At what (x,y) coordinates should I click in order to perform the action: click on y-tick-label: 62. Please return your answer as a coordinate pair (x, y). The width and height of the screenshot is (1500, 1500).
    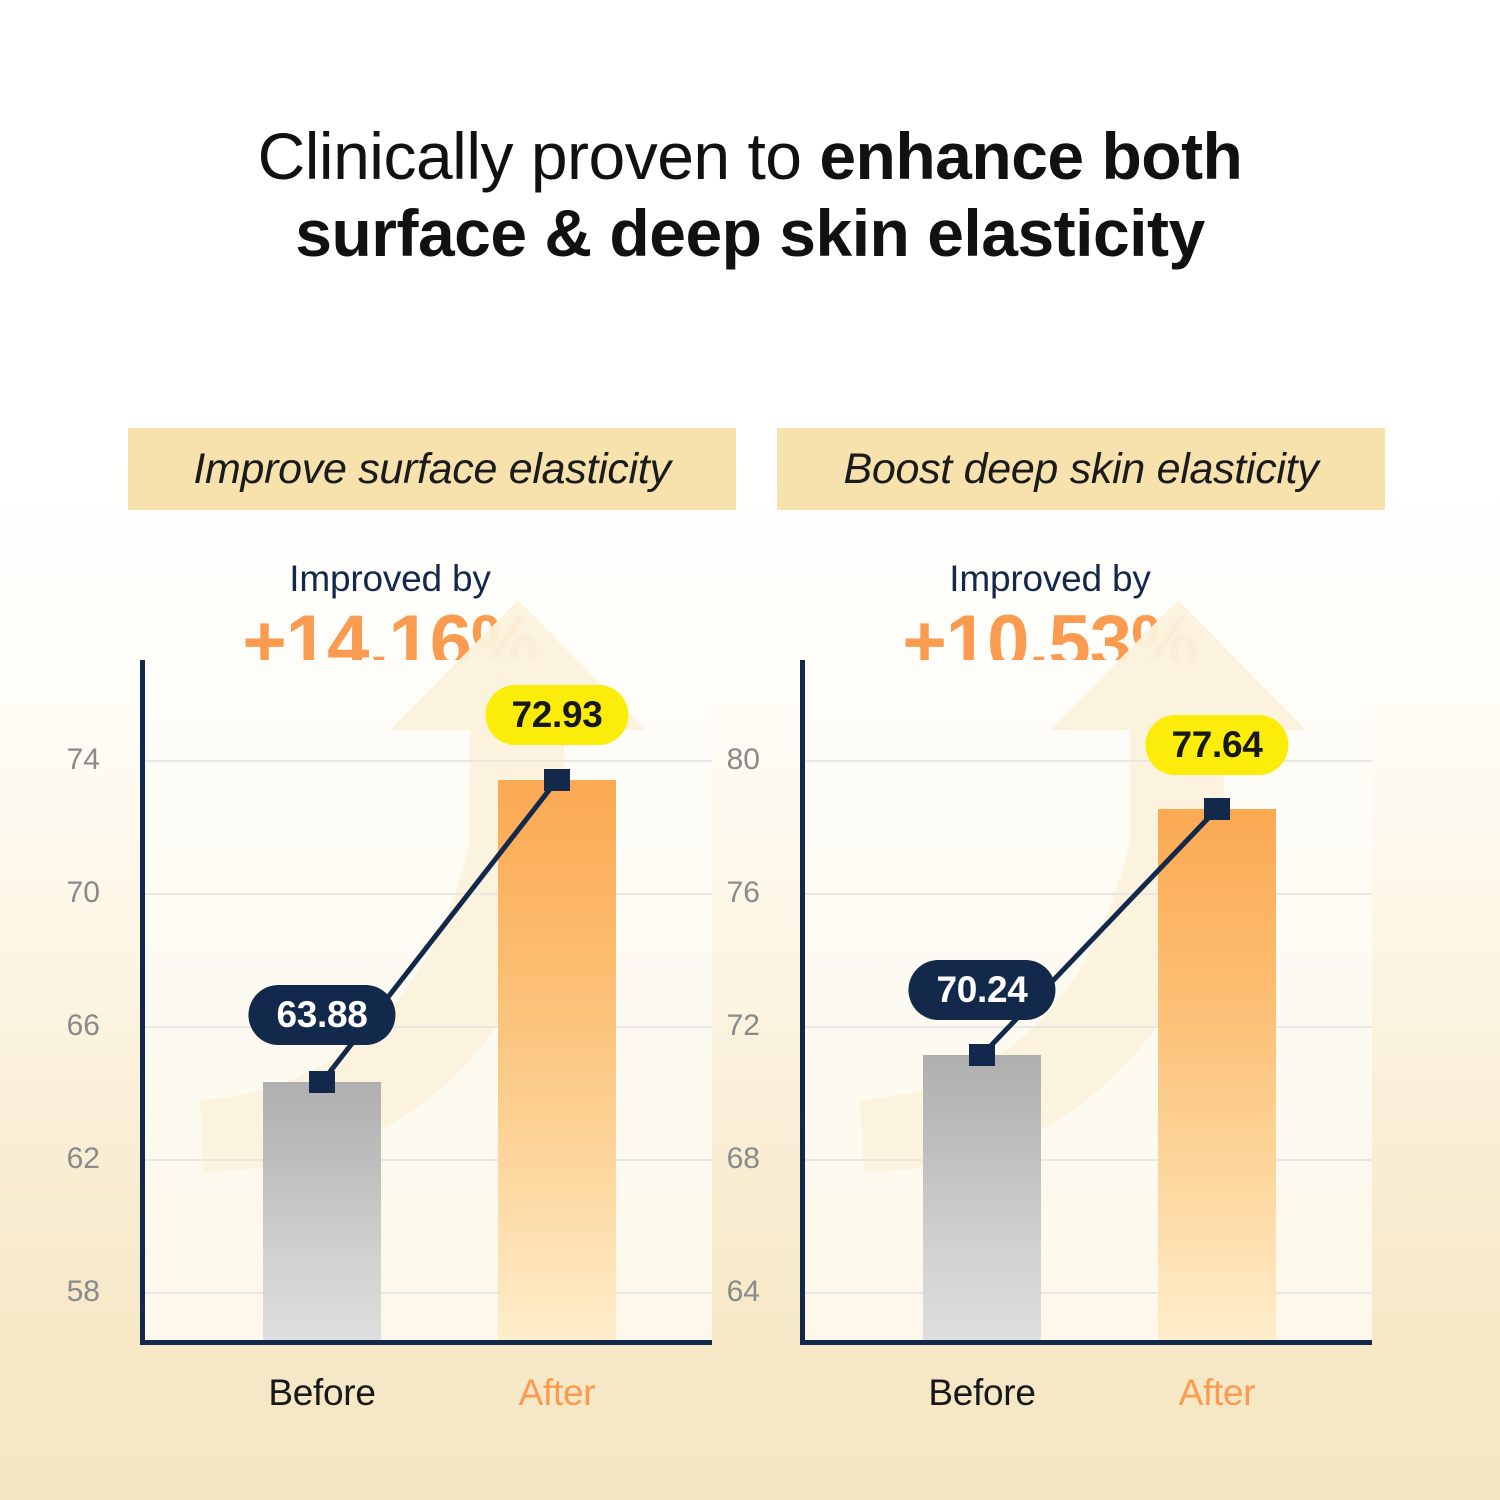
    Looking at the image, I should click on (83, 1158).